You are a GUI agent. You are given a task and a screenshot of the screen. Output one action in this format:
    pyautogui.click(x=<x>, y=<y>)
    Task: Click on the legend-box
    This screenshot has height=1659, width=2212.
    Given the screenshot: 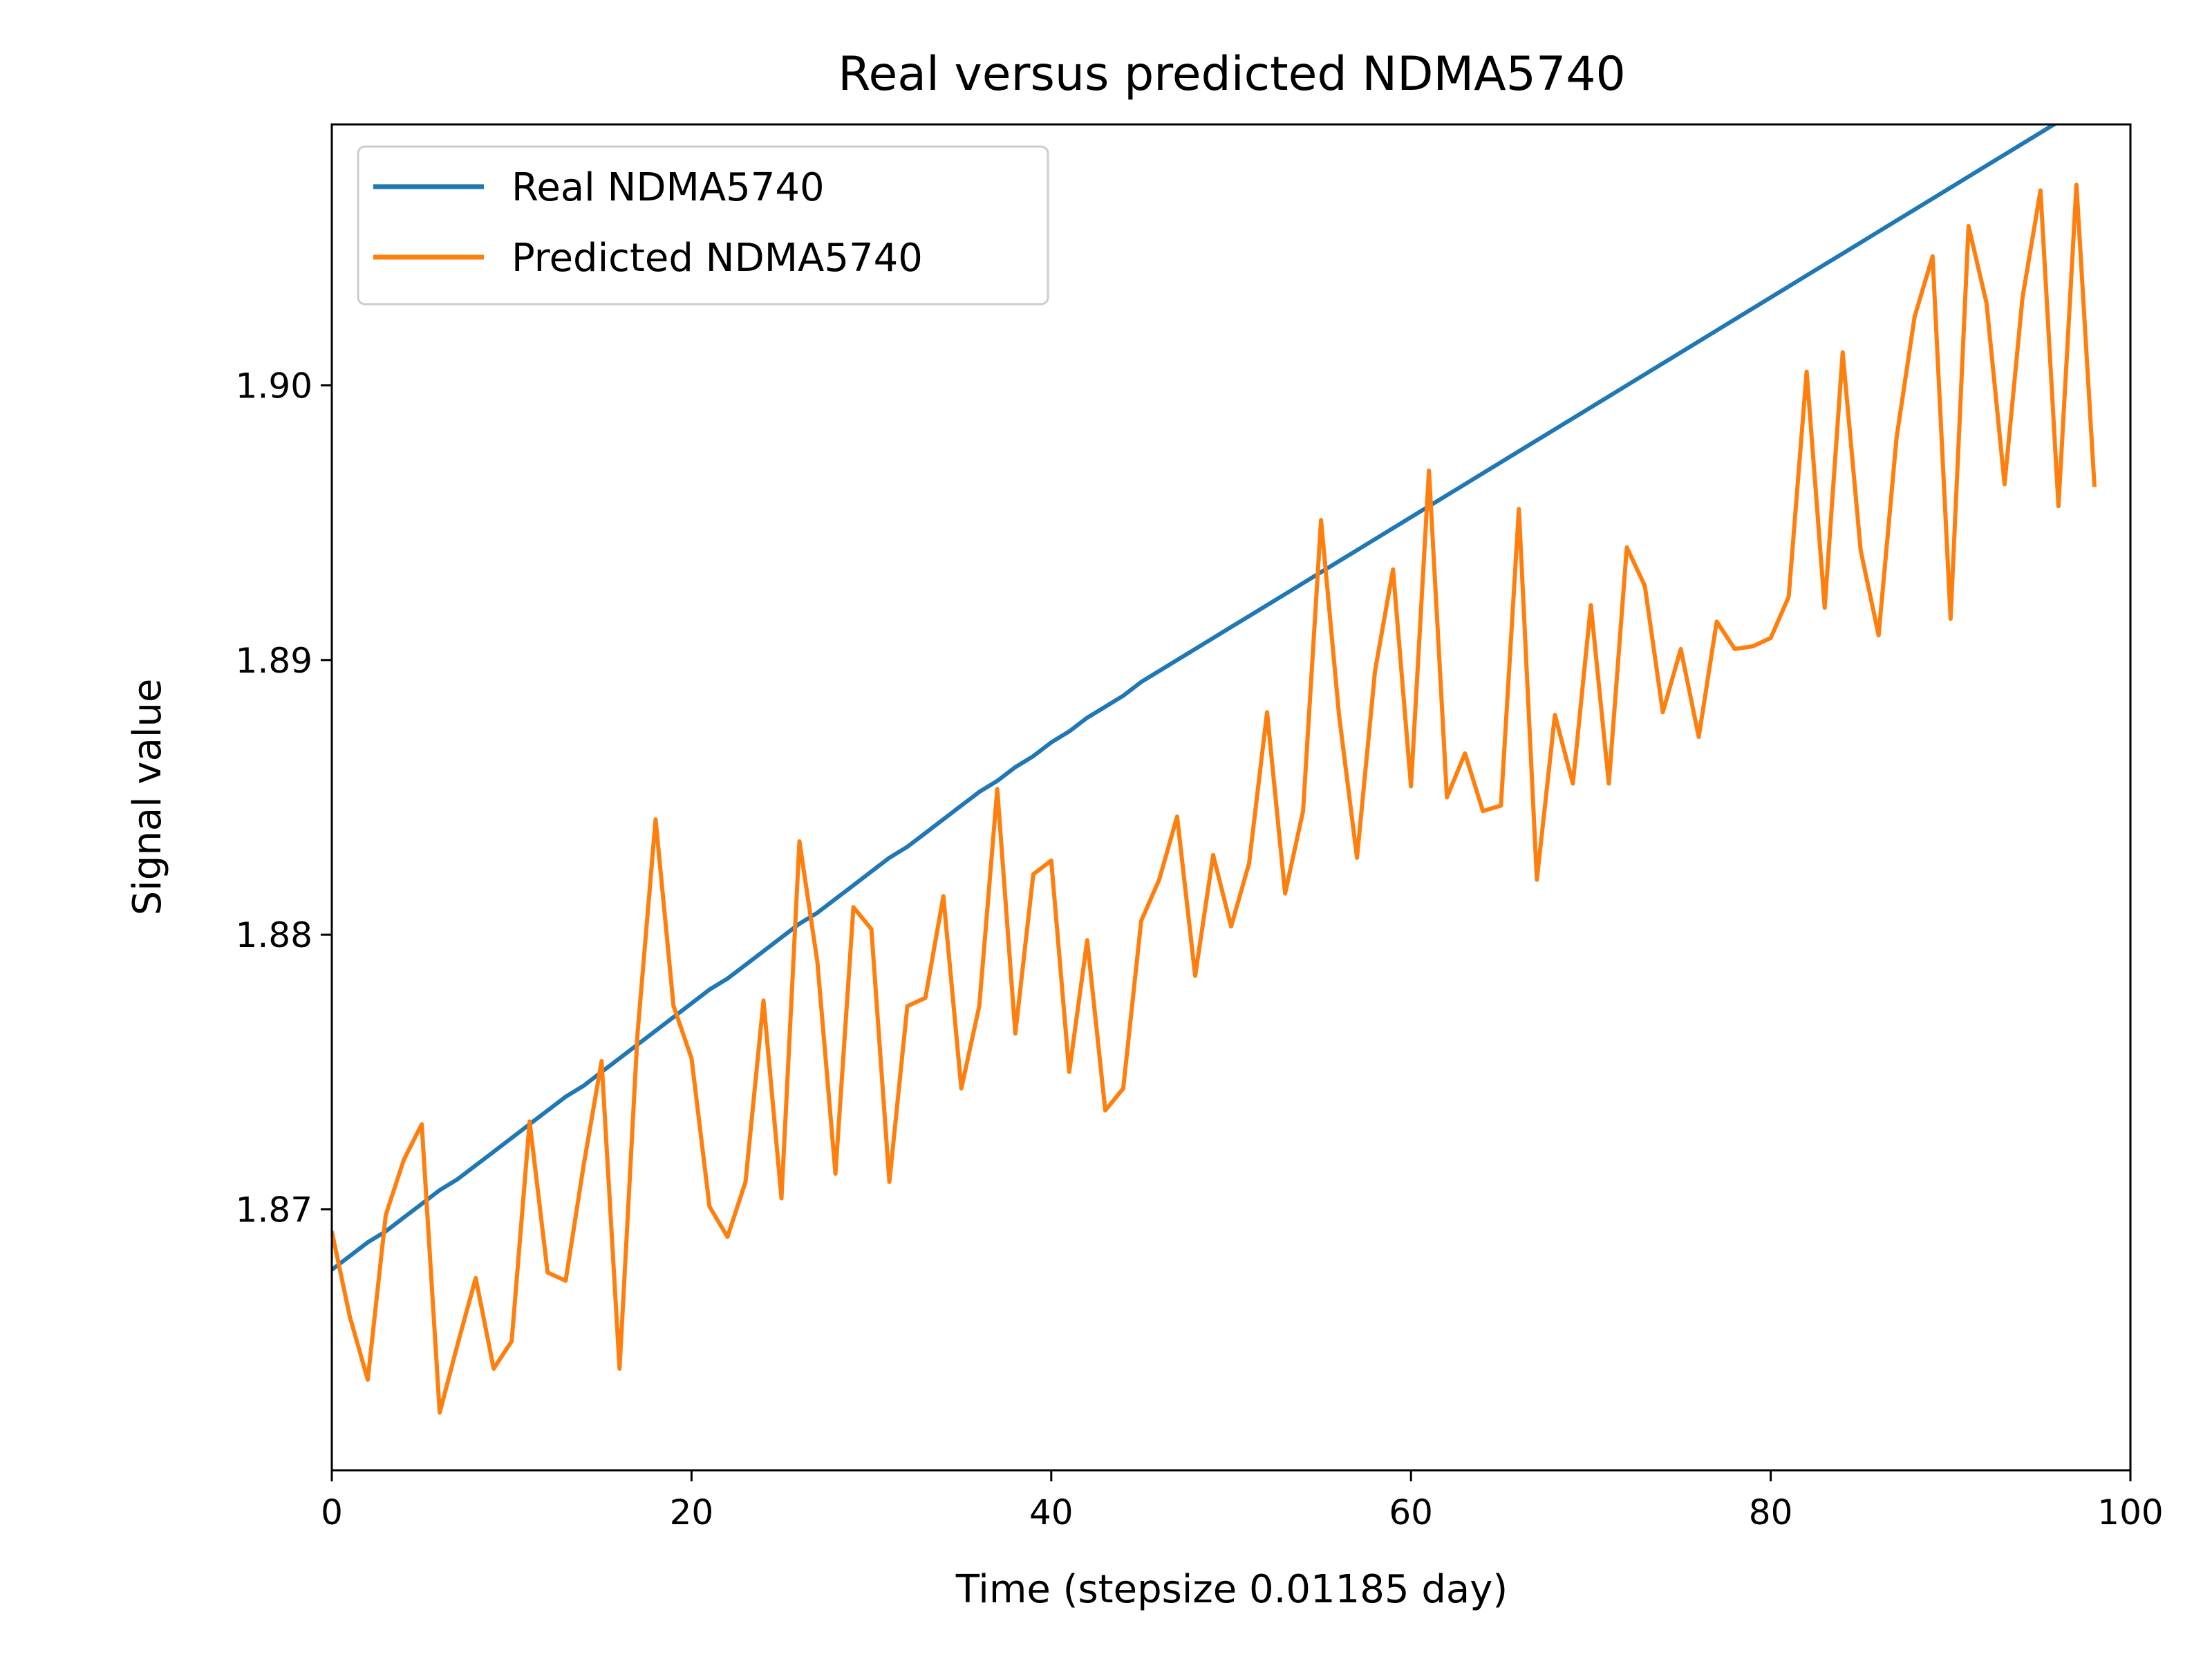 What is the action you would take?
    pyautogui.click(x=703, y=225)
    